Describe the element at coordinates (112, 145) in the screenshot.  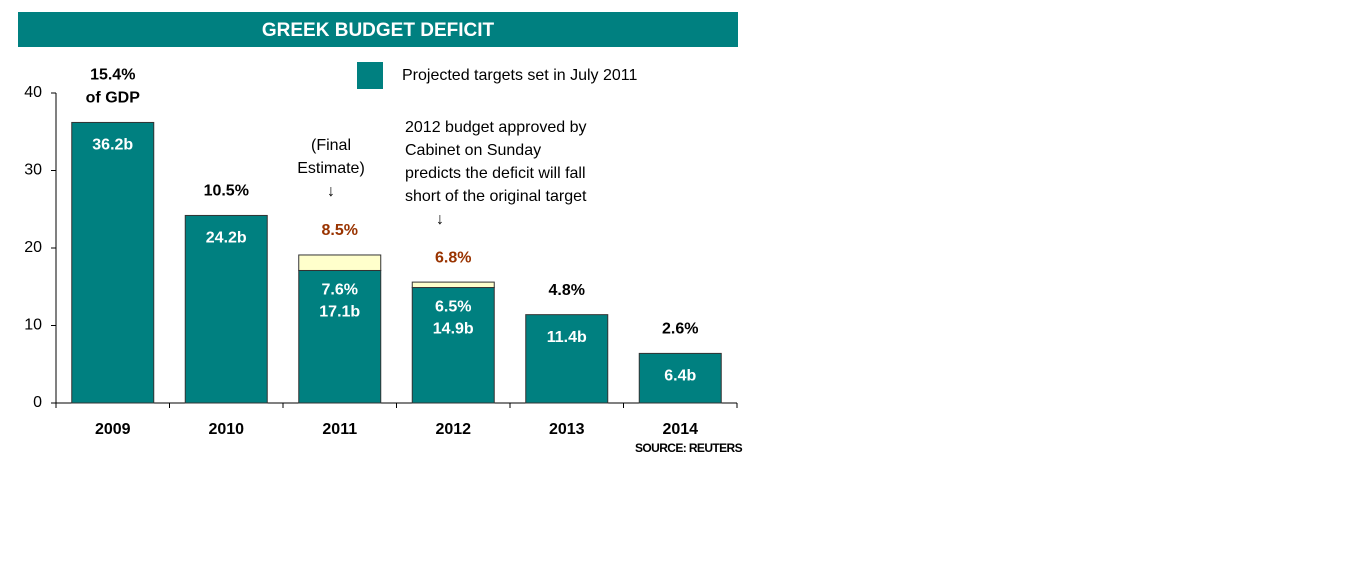
I see `value-label: 36.2b` at that location.